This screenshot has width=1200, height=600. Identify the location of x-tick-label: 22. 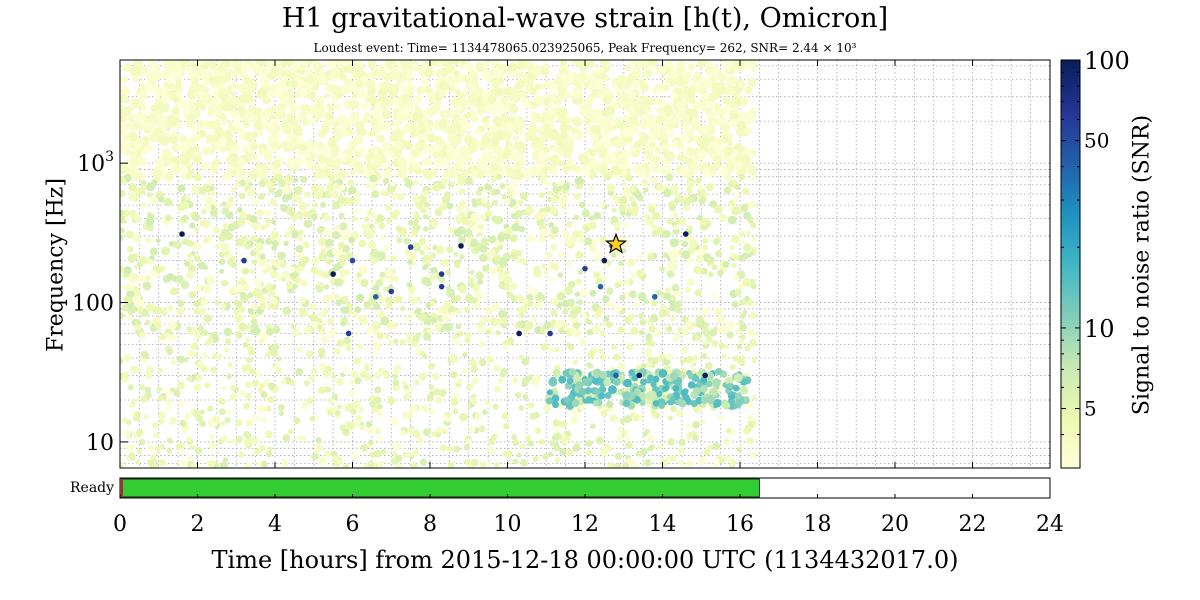
(973, 524).